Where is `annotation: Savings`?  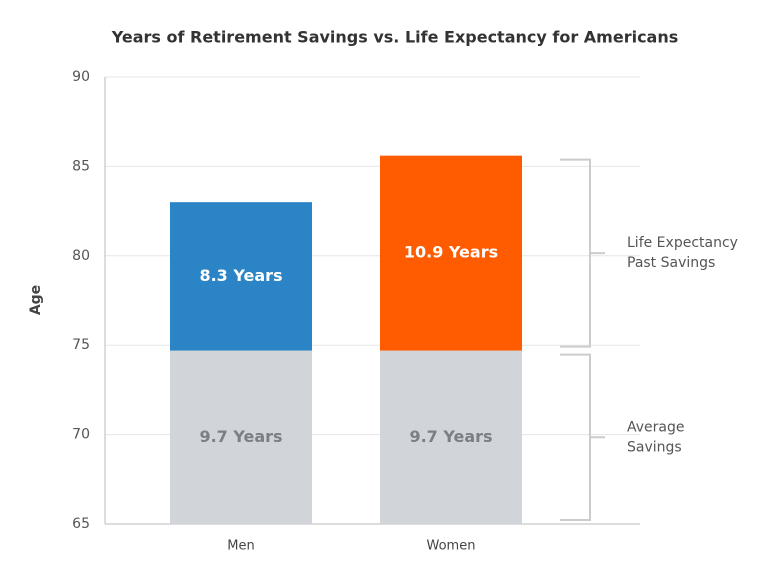
annotation: Savings is located at coordinates (654, 447).